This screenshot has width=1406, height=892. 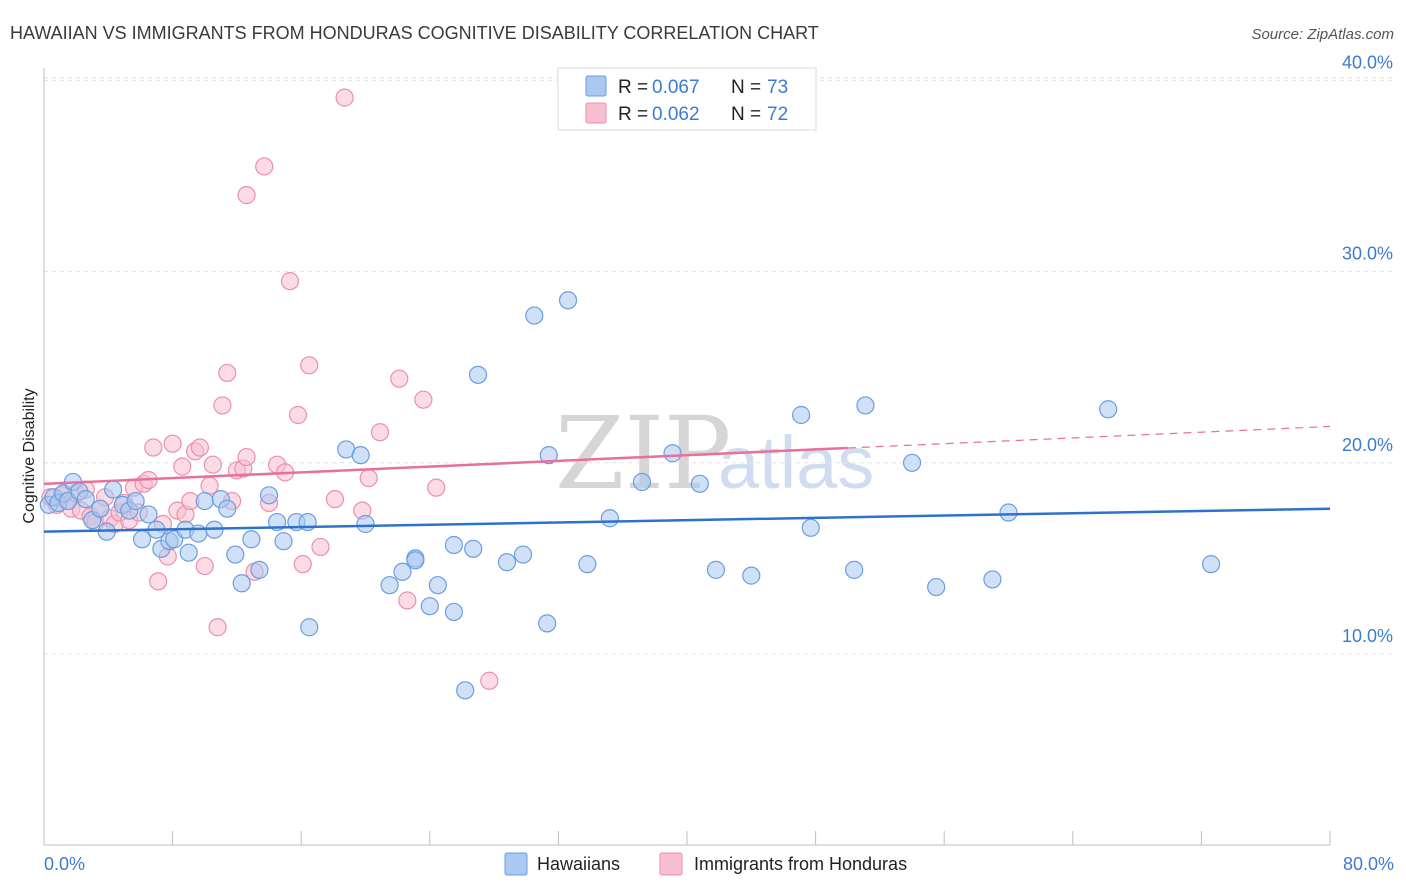 What do you see at coordinates (676, 87) in the screenshot?
I see `legend-r-value-1: 0.067` at bounding box center [676, 87].